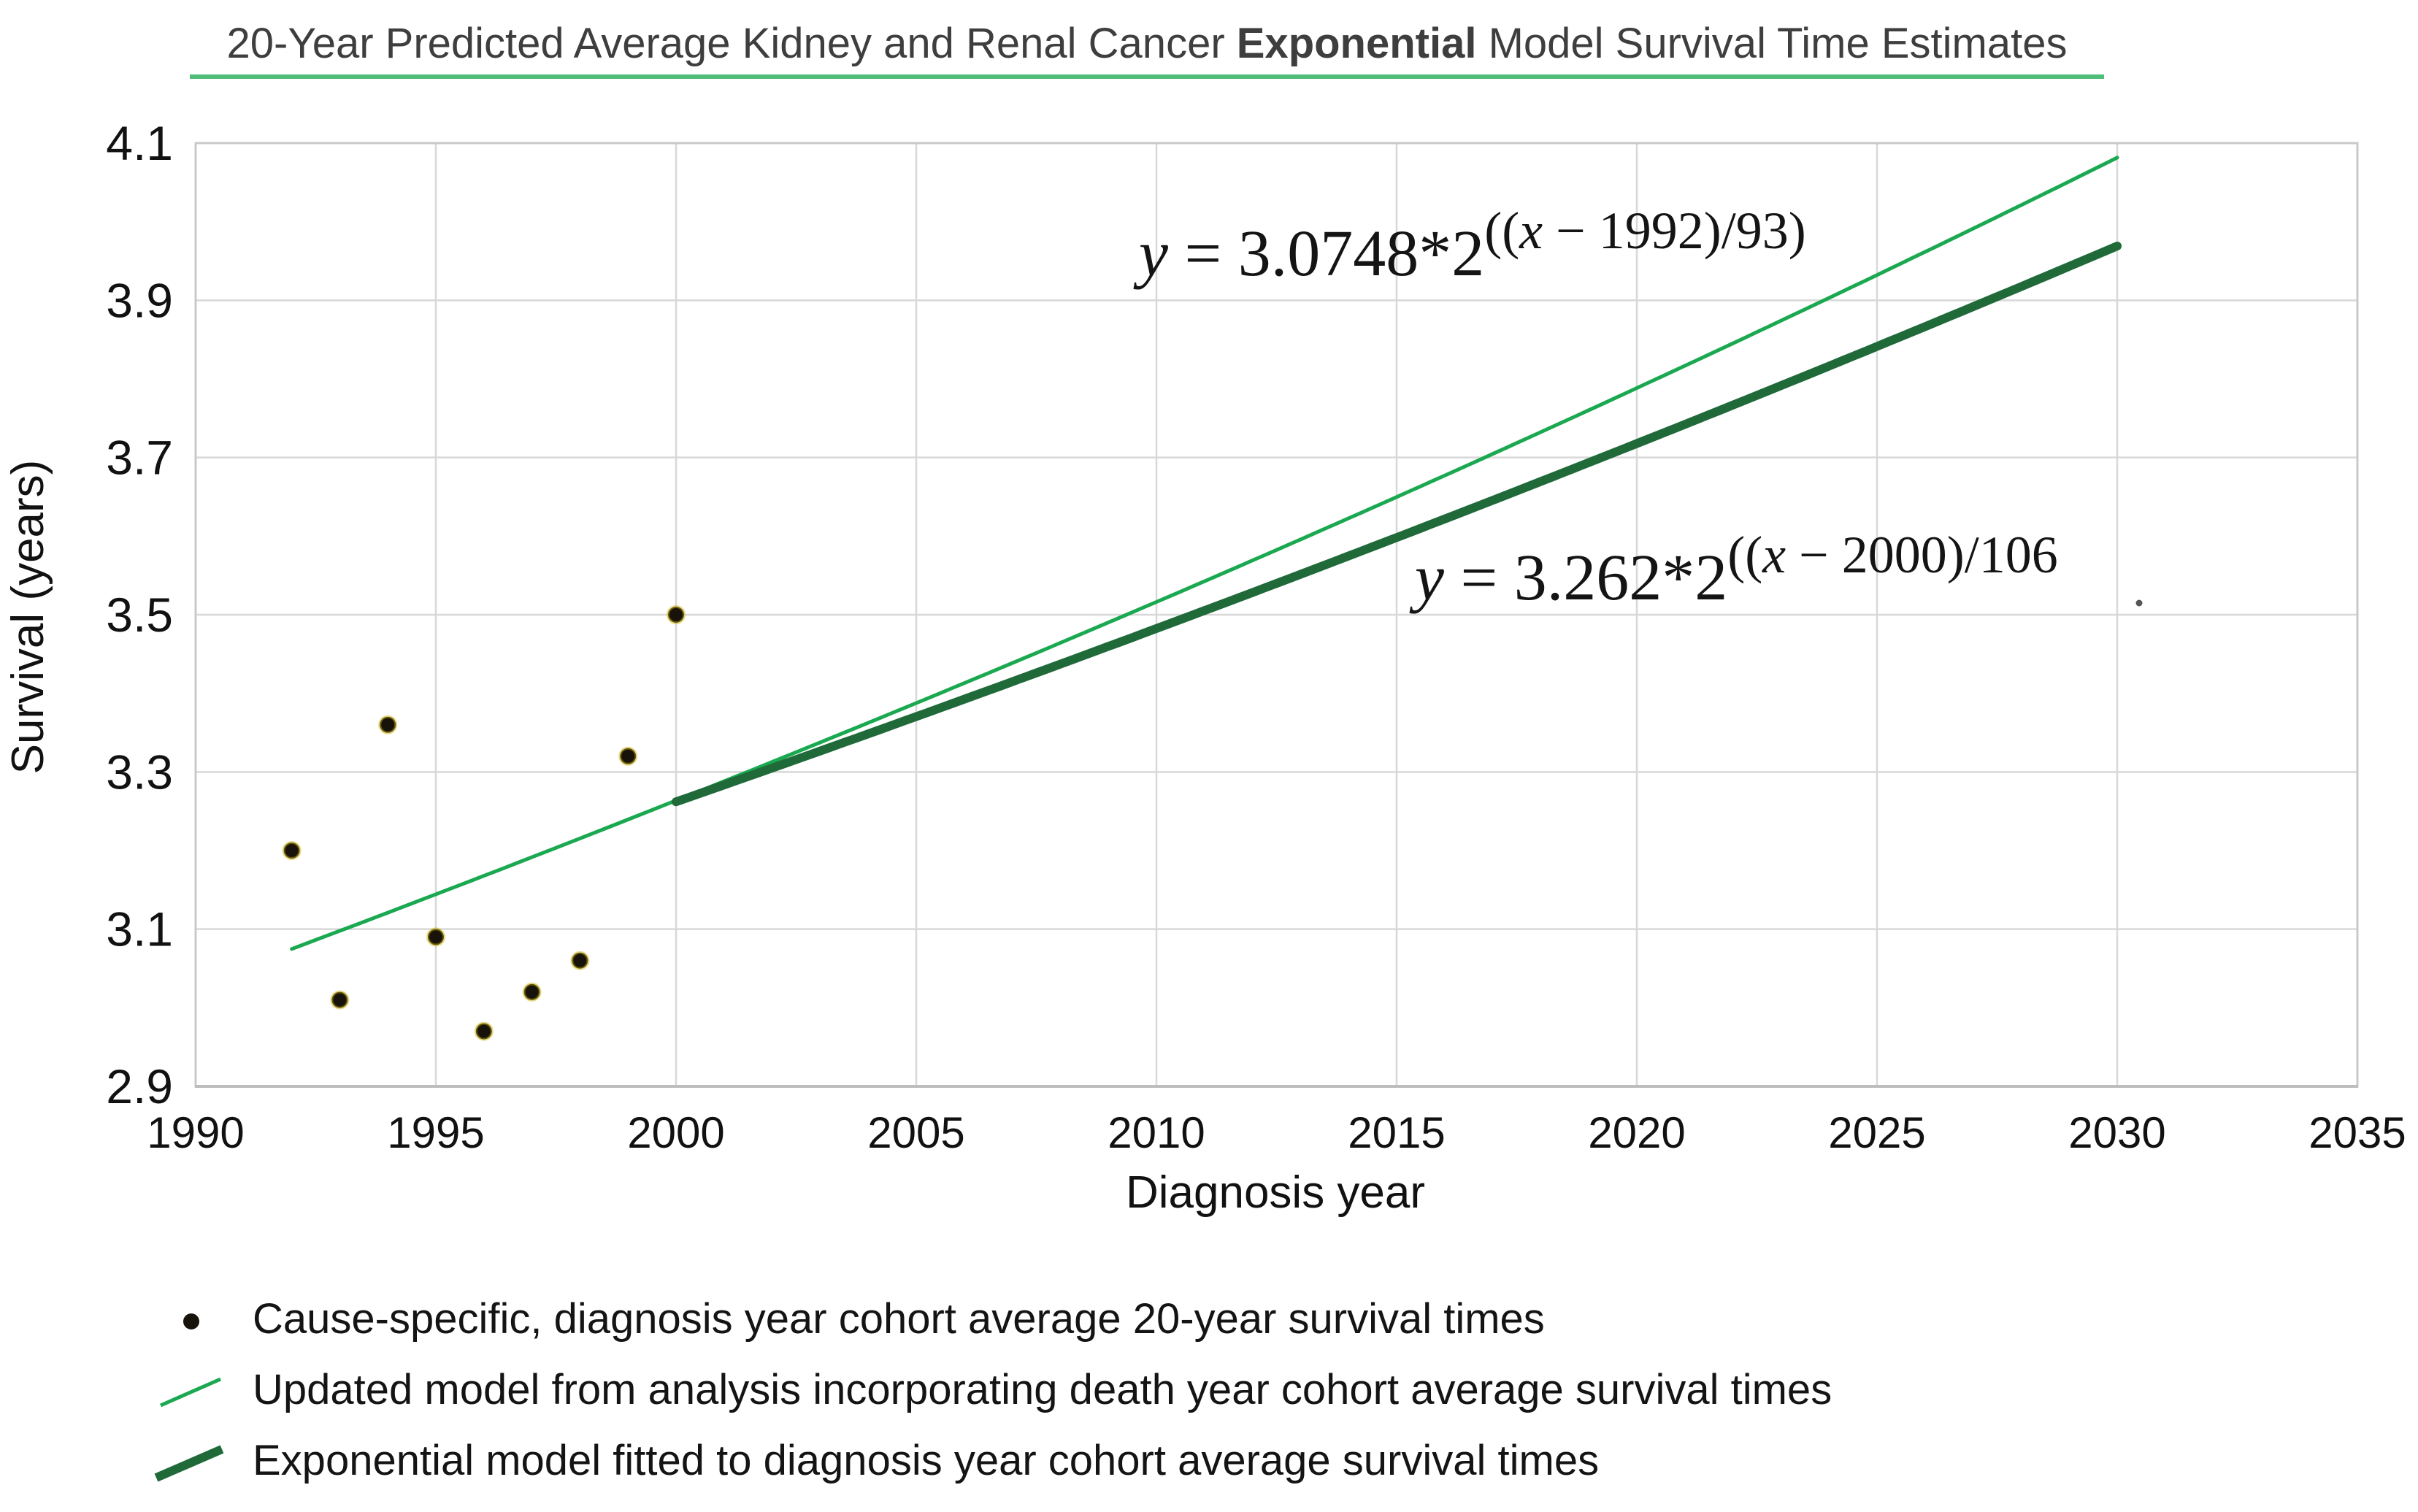 This screenshot has height=1512, width=2418. What do you see at coordinates (1396, 1132) in the screenshot?
I see `x-tick-label-2015: 2015` at bounding box center [1396, 1132].